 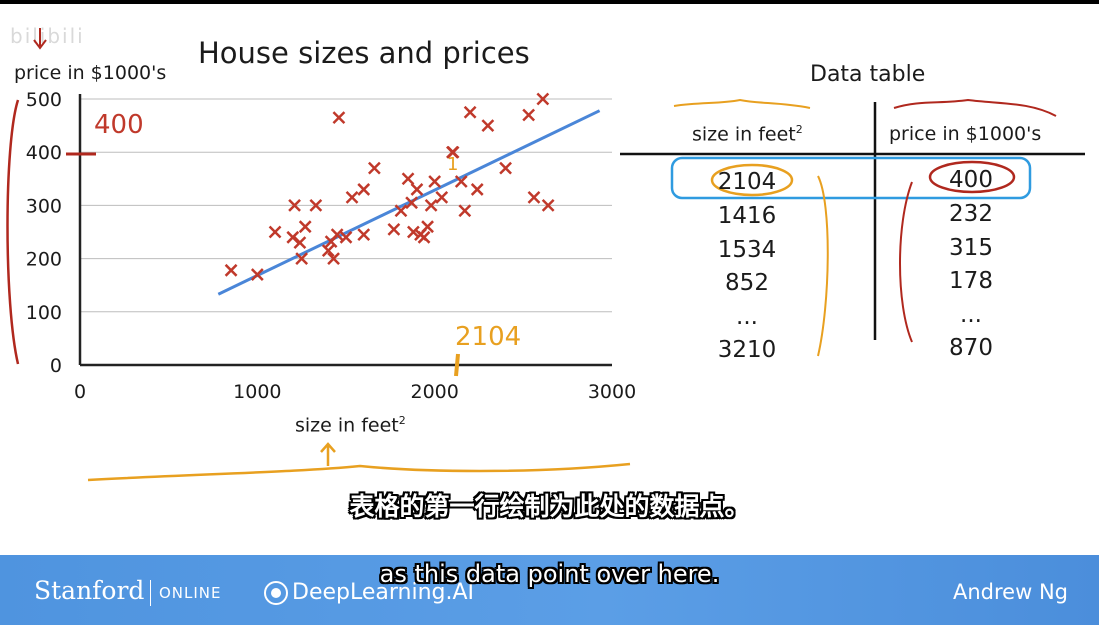 I want to click on y-tick-label: 0, so click(x=56, y=366).